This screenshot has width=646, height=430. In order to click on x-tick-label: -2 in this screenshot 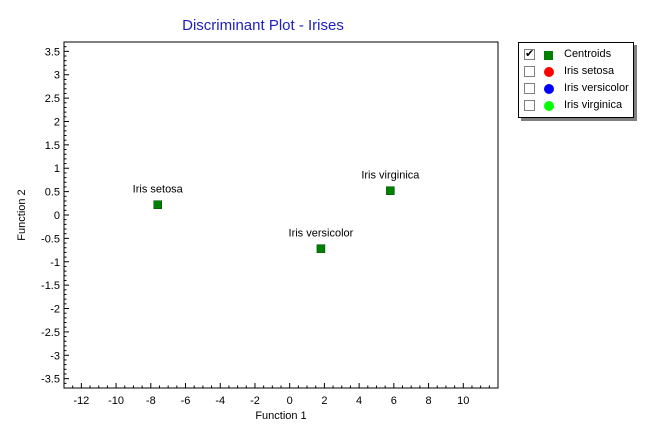, I will do `click(255, 401)`.